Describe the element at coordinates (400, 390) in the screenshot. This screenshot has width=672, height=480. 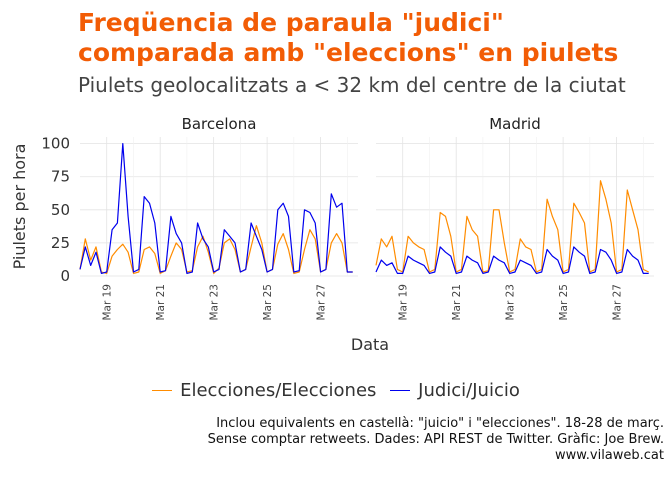
I see `legend-key-judici` at that location.